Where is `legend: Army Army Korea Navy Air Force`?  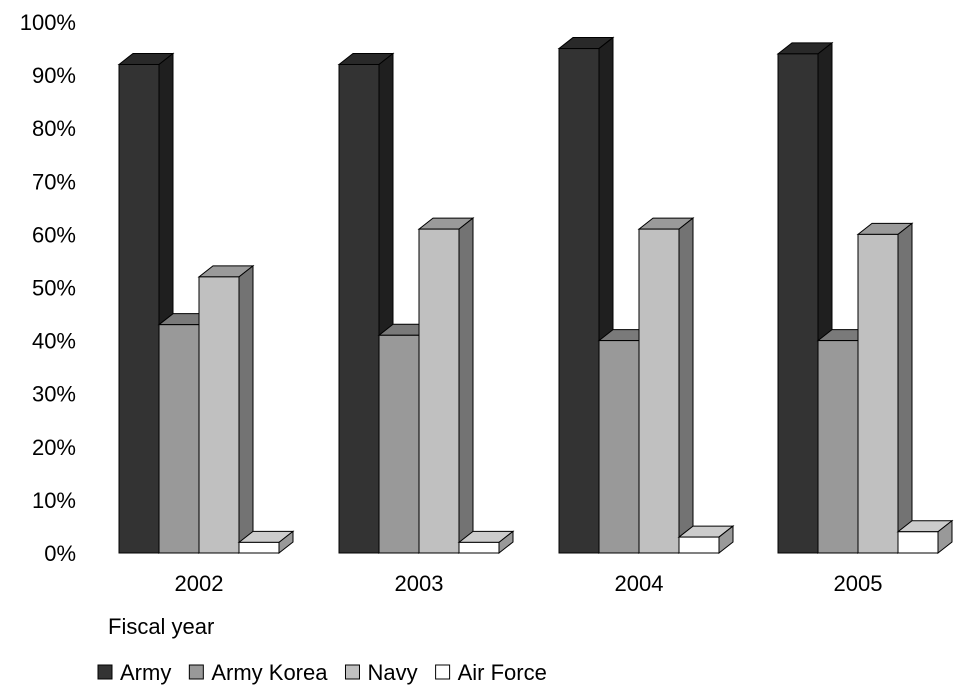
legend: Army Army Korea Navy Air Force is located at coordinates (322, 672).